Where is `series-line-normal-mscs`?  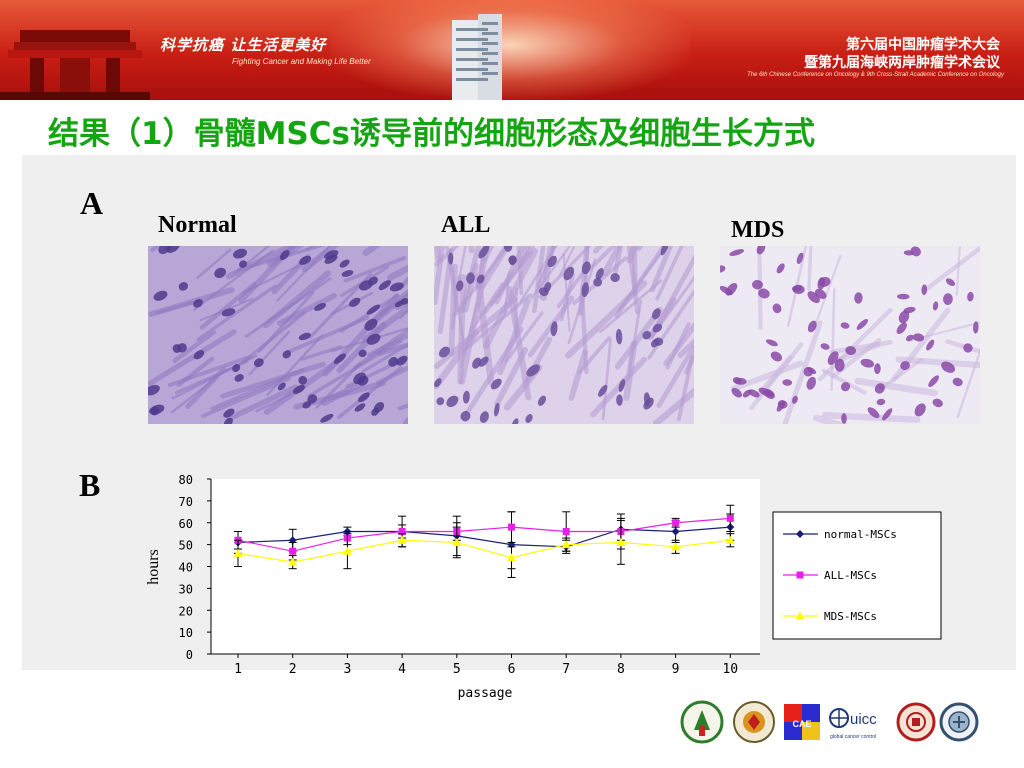
series-line-normal-mscs is located at coordinates (484, 537).